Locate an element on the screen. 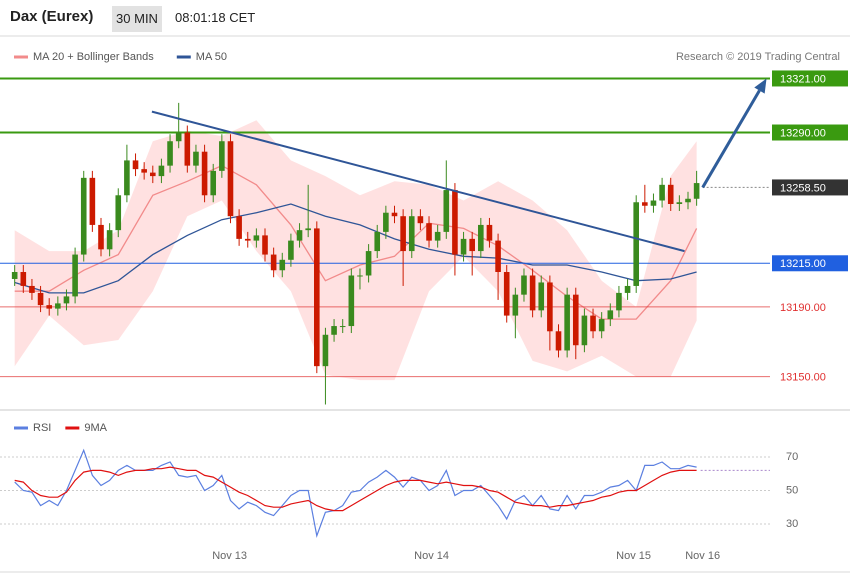 The height and width of the screenshot is (576, 850). title: Dax (Eurex) is located at coordinates (52, 16).